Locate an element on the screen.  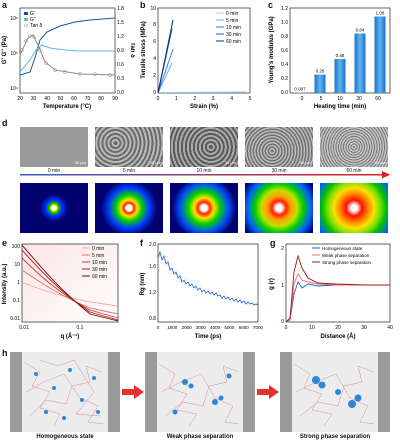
tick: 0.6 is located at coordinates (120, 65).